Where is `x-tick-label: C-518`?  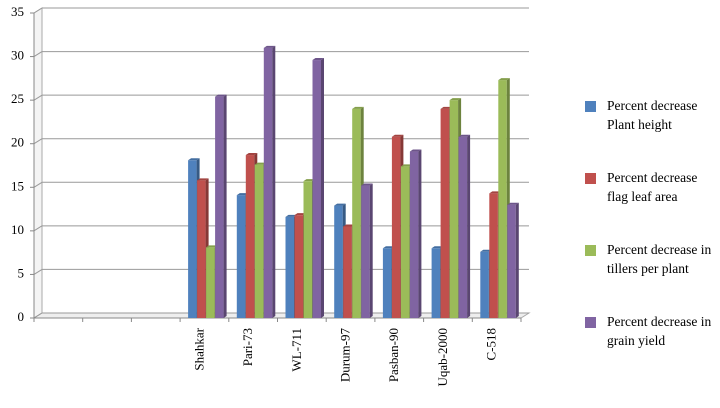
x-tick-label: C-518 is located at coordinates (491, 344).